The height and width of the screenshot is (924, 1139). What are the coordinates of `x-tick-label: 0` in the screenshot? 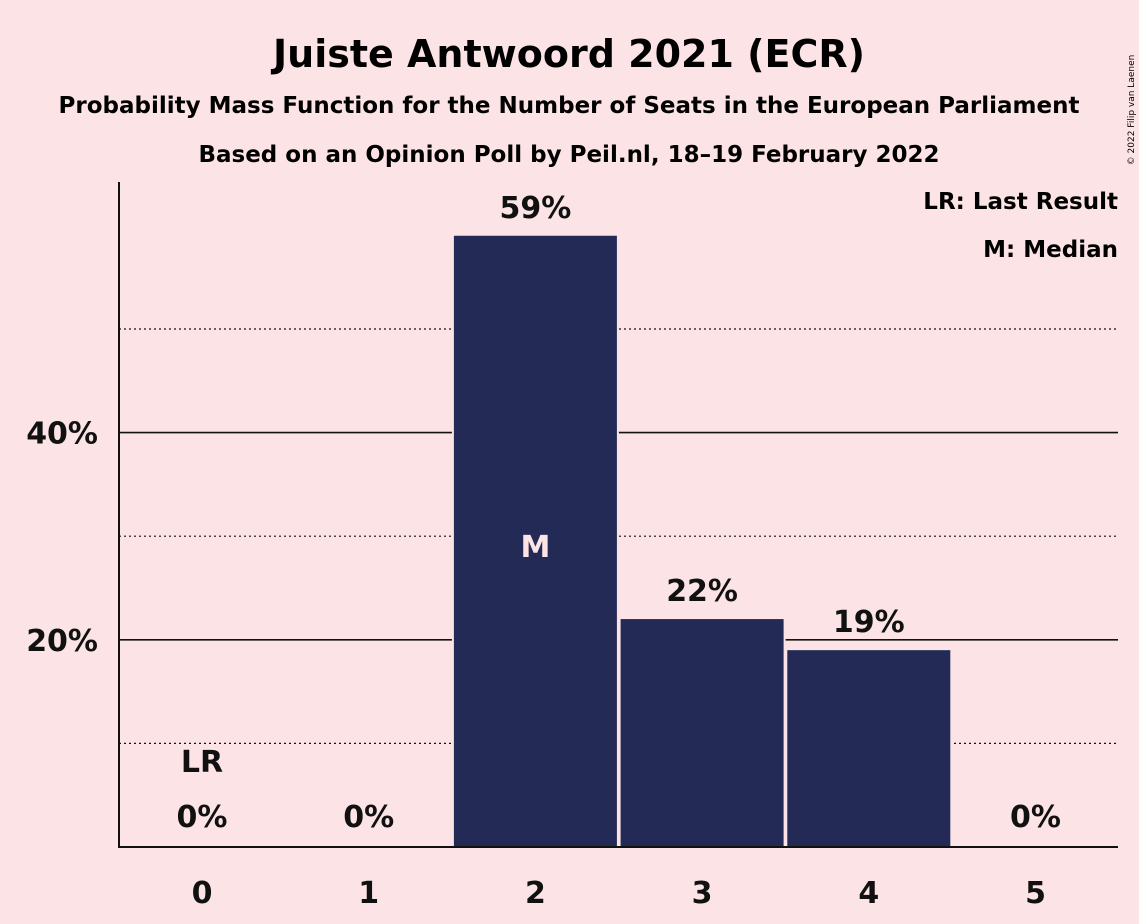 It's located at (202, 893).